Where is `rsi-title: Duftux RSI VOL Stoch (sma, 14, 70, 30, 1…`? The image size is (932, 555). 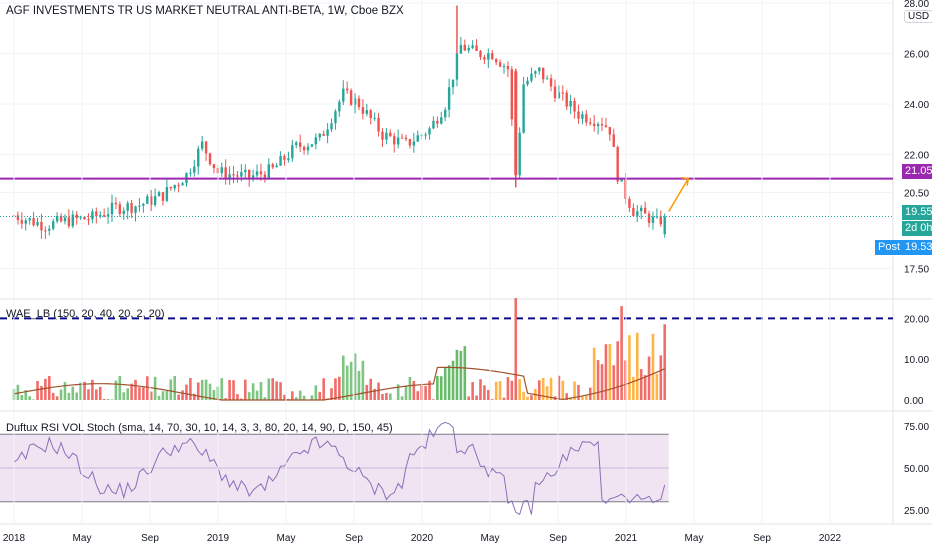
rsi-title: Duftux RSI VOL Stoch (sma, 14, 70, 30, 1… is located at coordinates (199, 428).